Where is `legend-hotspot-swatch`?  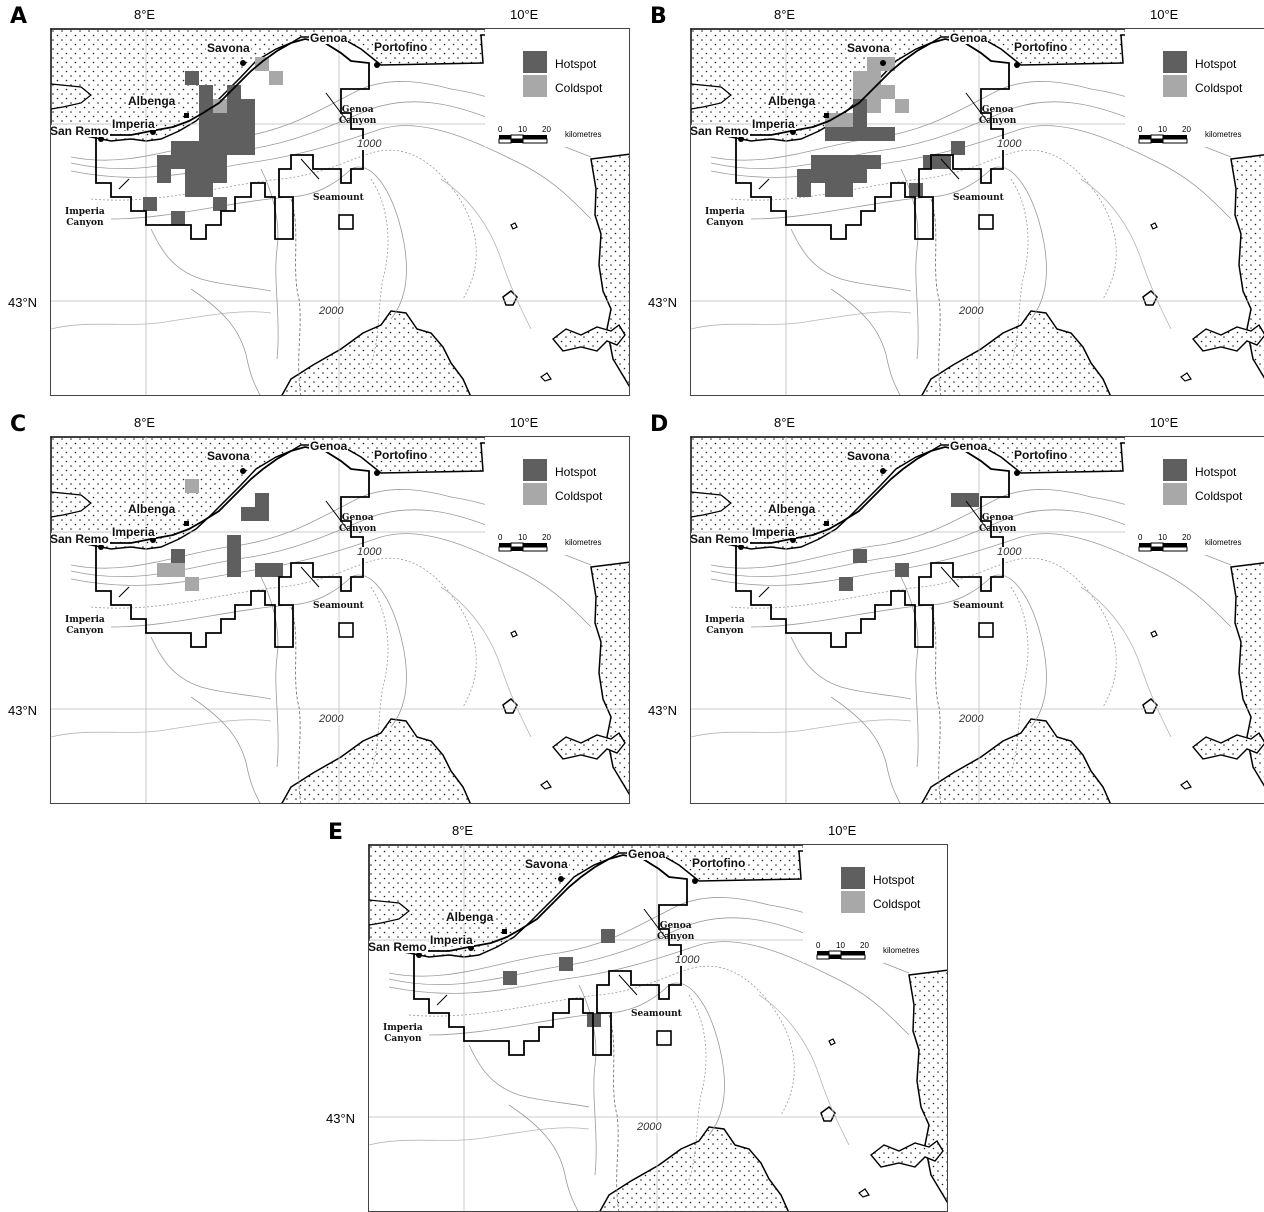
legend-hotspot-swatch is located at coordinates (535, 470).